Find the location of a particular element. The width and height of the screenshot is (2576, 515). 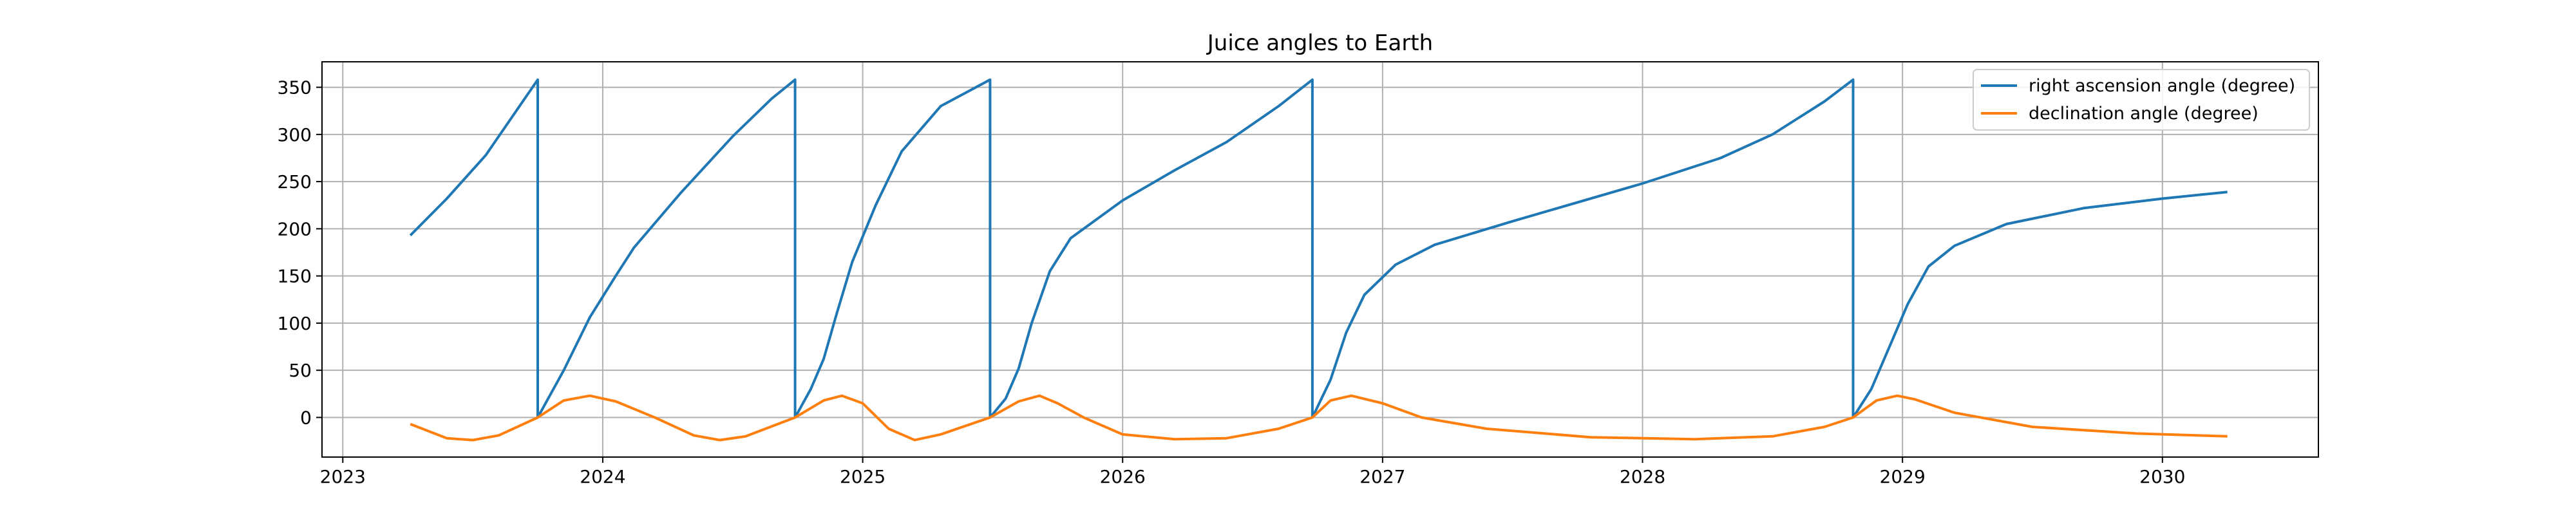

legend-label-right-ascension: right ascension angle (degree) is located at coordinates (2162, 86).